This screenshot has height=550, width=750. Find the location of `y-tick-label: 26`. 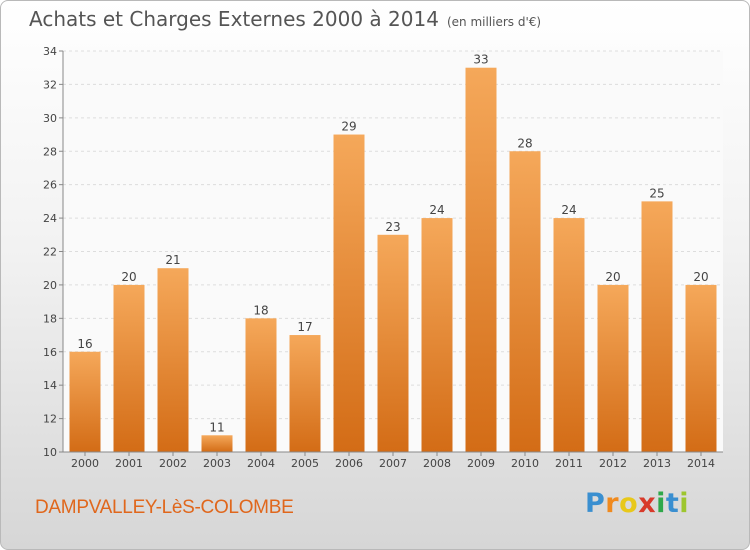

y-tick-label: 26 is located at coordinates (50, 185).